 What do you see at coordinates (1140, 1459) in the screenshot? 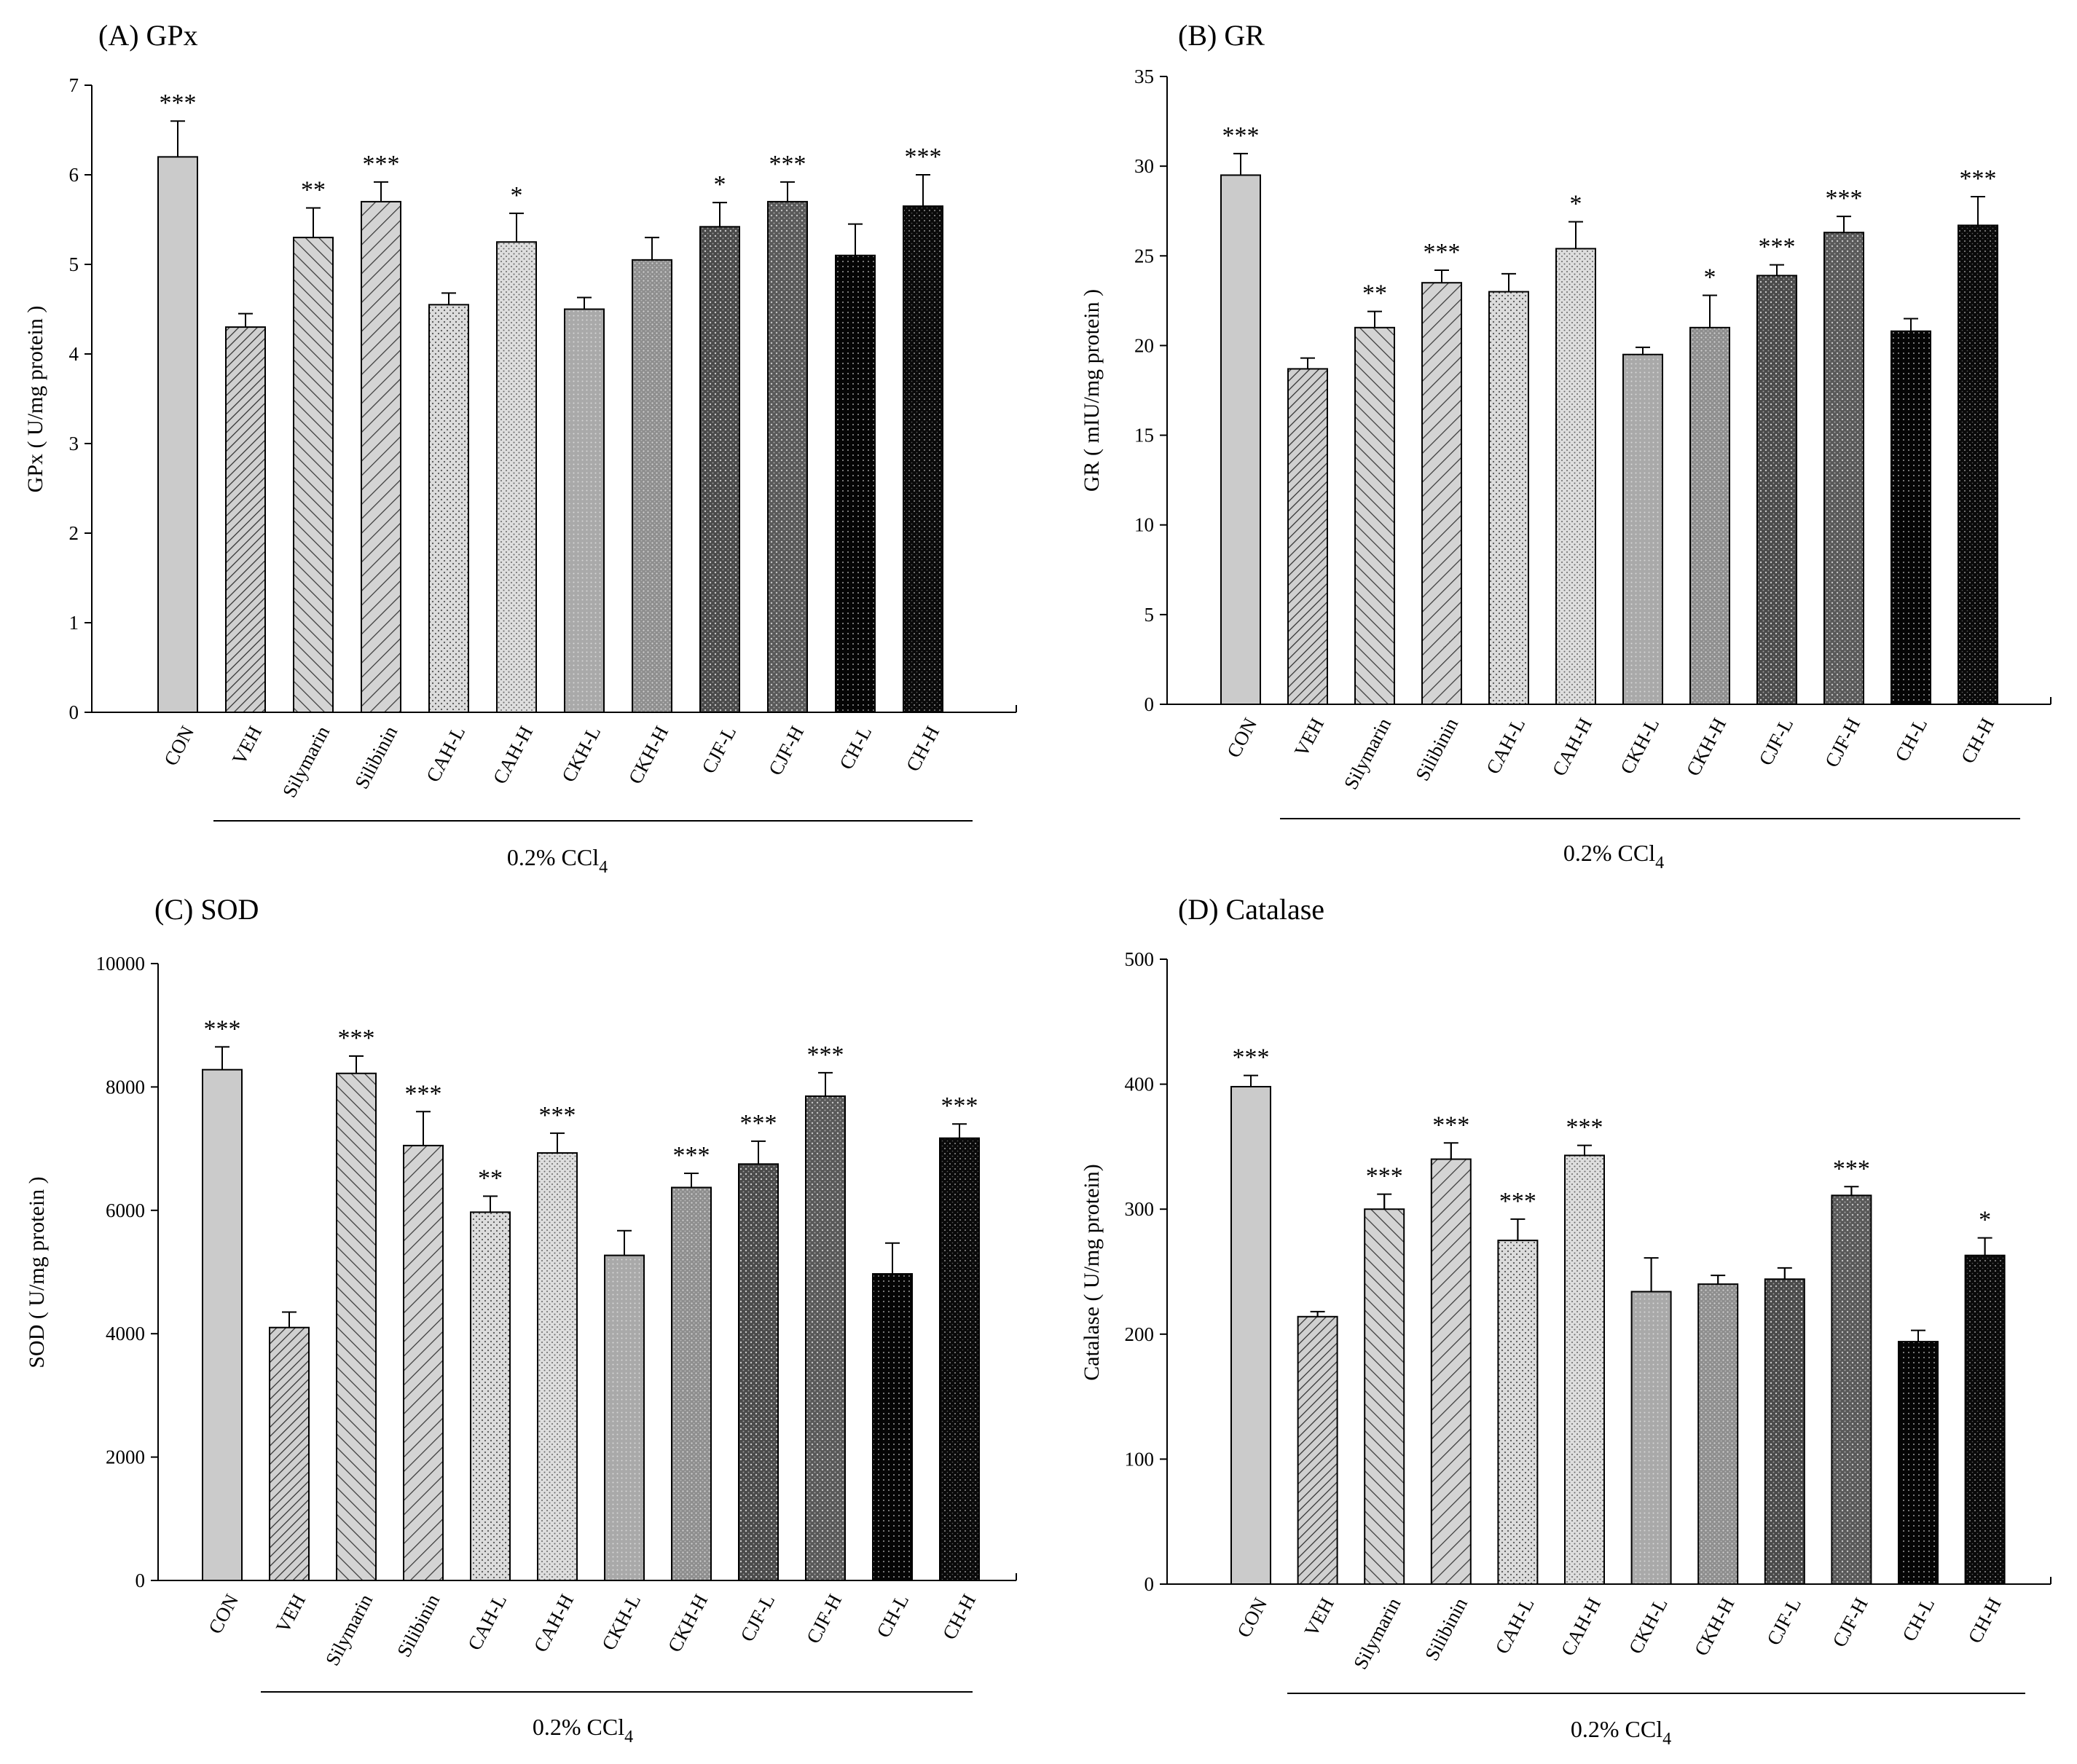
I see `y-tick-label: 100` at bounding box center [1140, 1459].